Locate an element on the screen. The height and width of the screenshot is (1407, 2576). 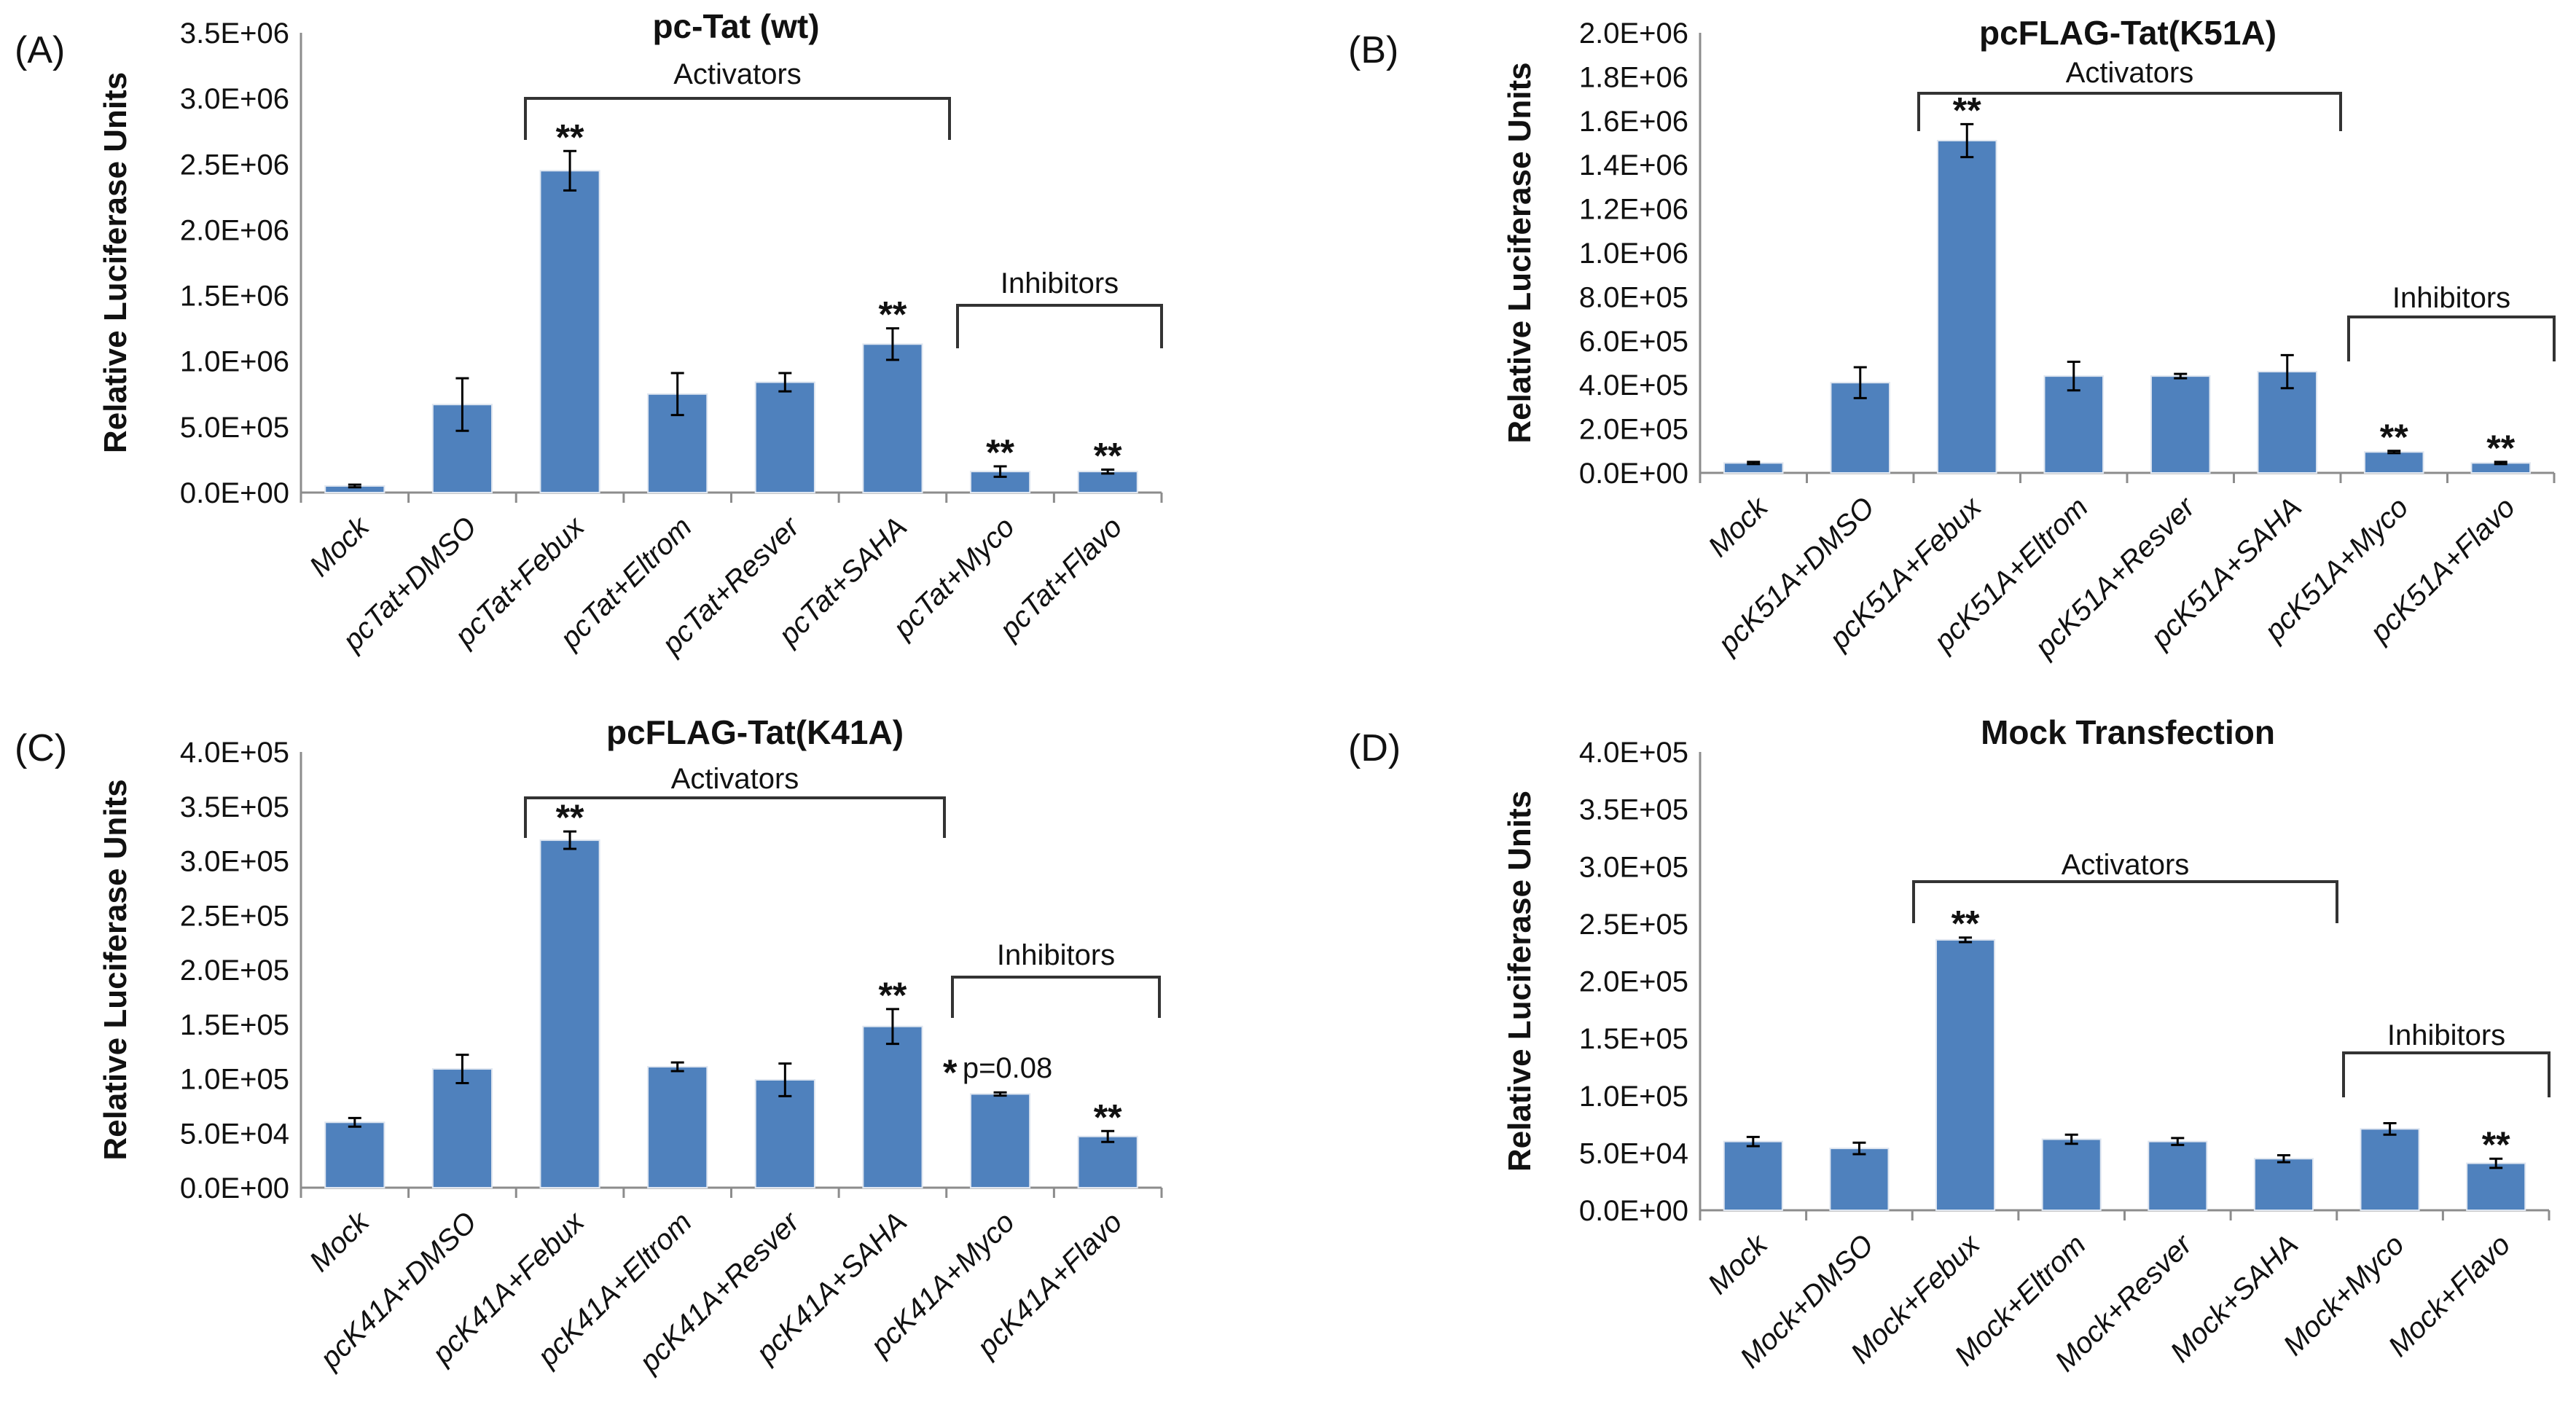
y-tick-label: 2.5E+05 is located at coordinates (1633, 925).